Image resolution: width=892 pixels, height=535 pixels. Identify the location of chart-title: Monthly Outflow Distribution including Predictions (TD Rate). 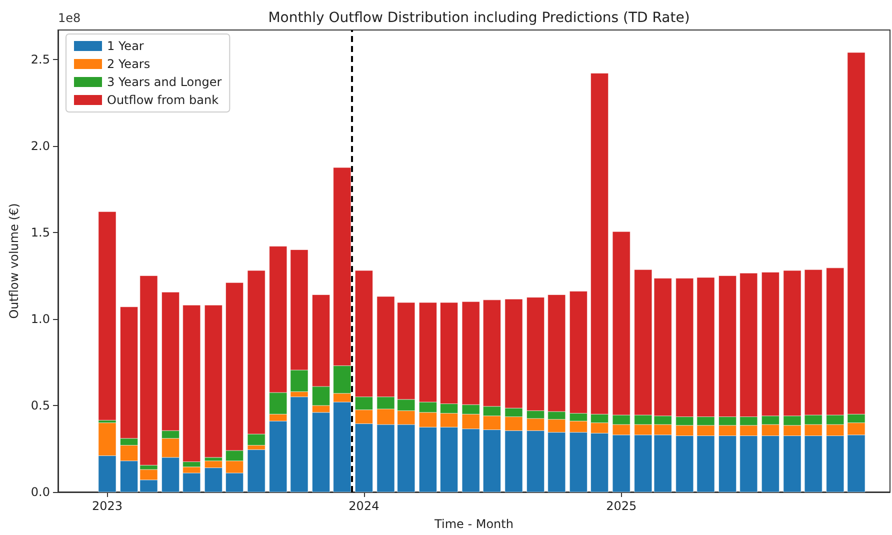
(479, 18).